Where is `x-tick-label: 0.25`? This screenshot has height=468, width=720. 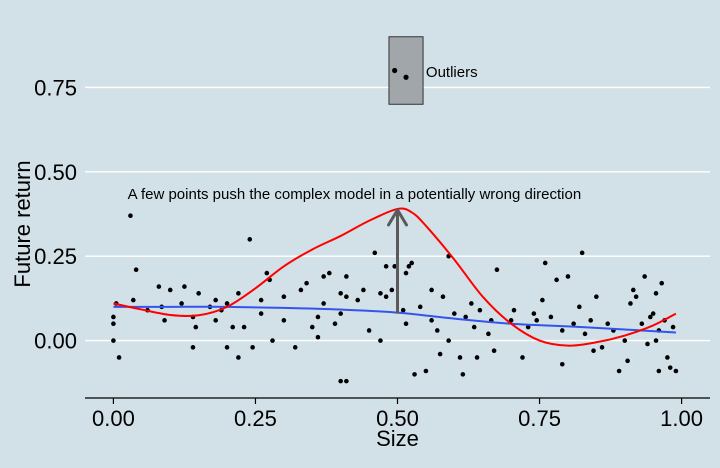 x-tick-label: 0.25 is located at coordinates (255, 418).